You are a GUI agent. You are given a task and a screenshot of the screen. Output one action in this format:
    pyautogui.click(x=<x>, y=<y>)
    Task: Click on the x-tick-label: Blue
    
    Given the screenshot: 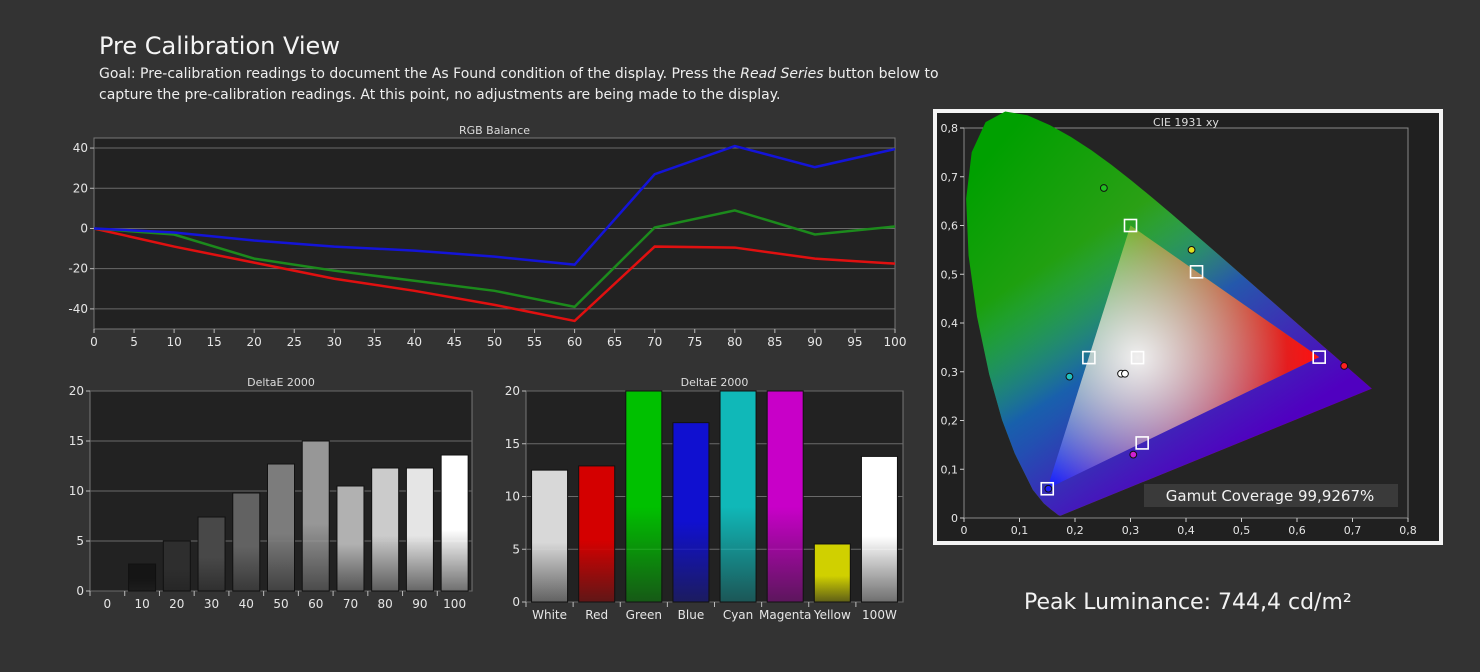 What is the action you would take?
    pyautogui.click(x=691, y=615)
    